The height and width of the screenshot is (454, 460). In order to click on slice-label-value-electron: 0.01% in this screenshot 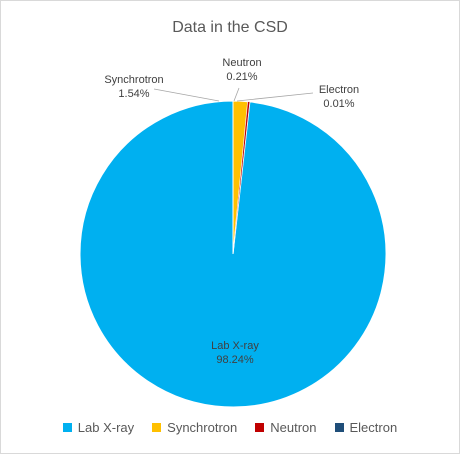, I will do `click(338, 104)`.